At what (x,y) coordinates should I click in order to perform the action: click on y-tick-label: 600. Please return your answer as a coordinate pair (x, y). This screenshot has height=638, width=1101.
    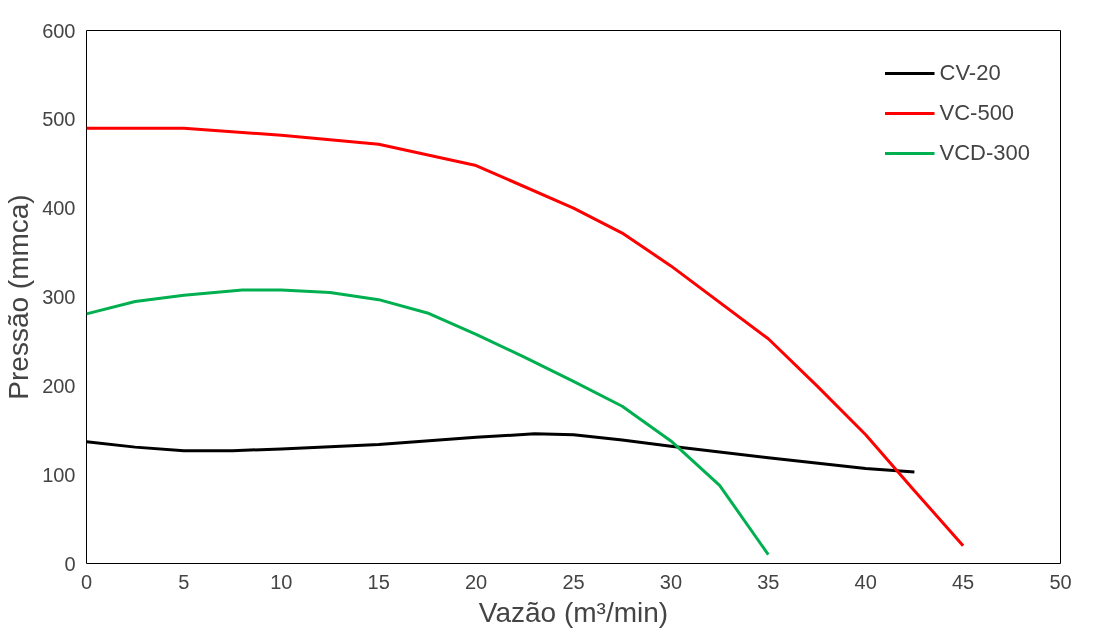
    Looking at the image, I should click on (59, 30).